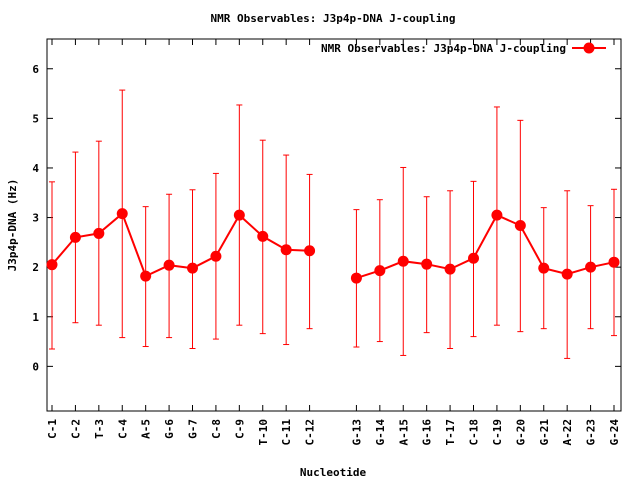  Describe the element at coordinates (99, 429) in the screenshot. I see `x-tick-label: T-3` at that location.